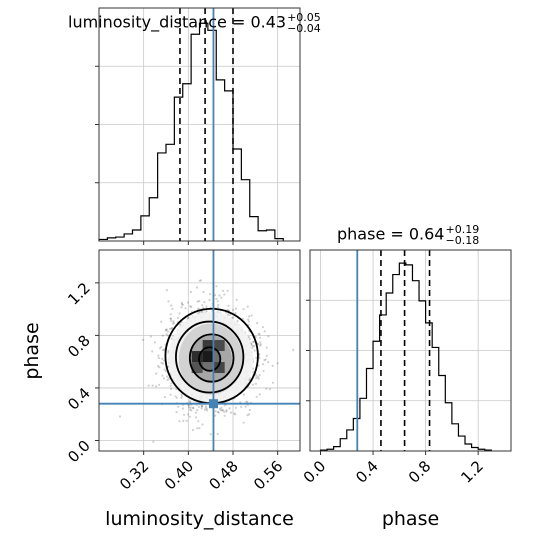 This screenshot has height=550, width=550. What do you see at coordinates (304, 28) in the screenshot?
I see `title-ld-minus: −0.04` at bounding box center [304, 28].